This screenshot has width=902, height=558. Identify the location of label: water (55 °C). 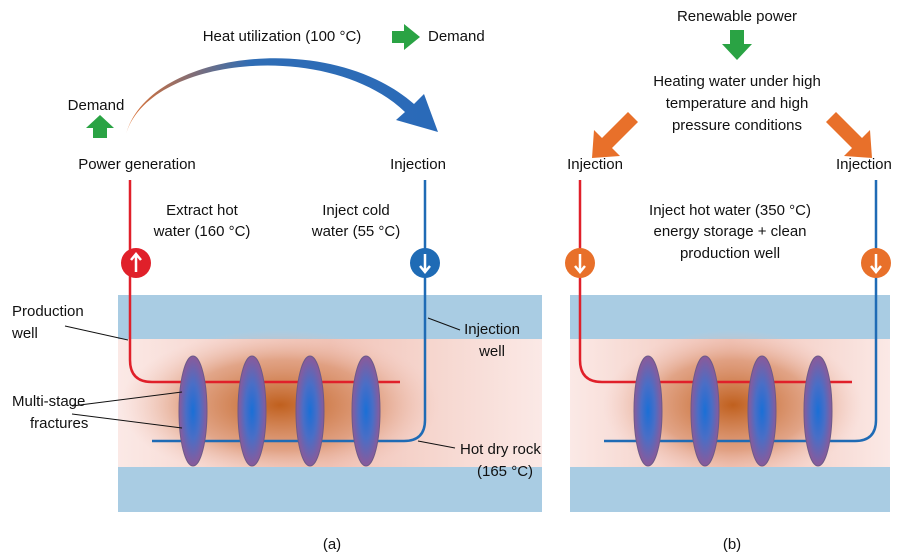
(356, 231).